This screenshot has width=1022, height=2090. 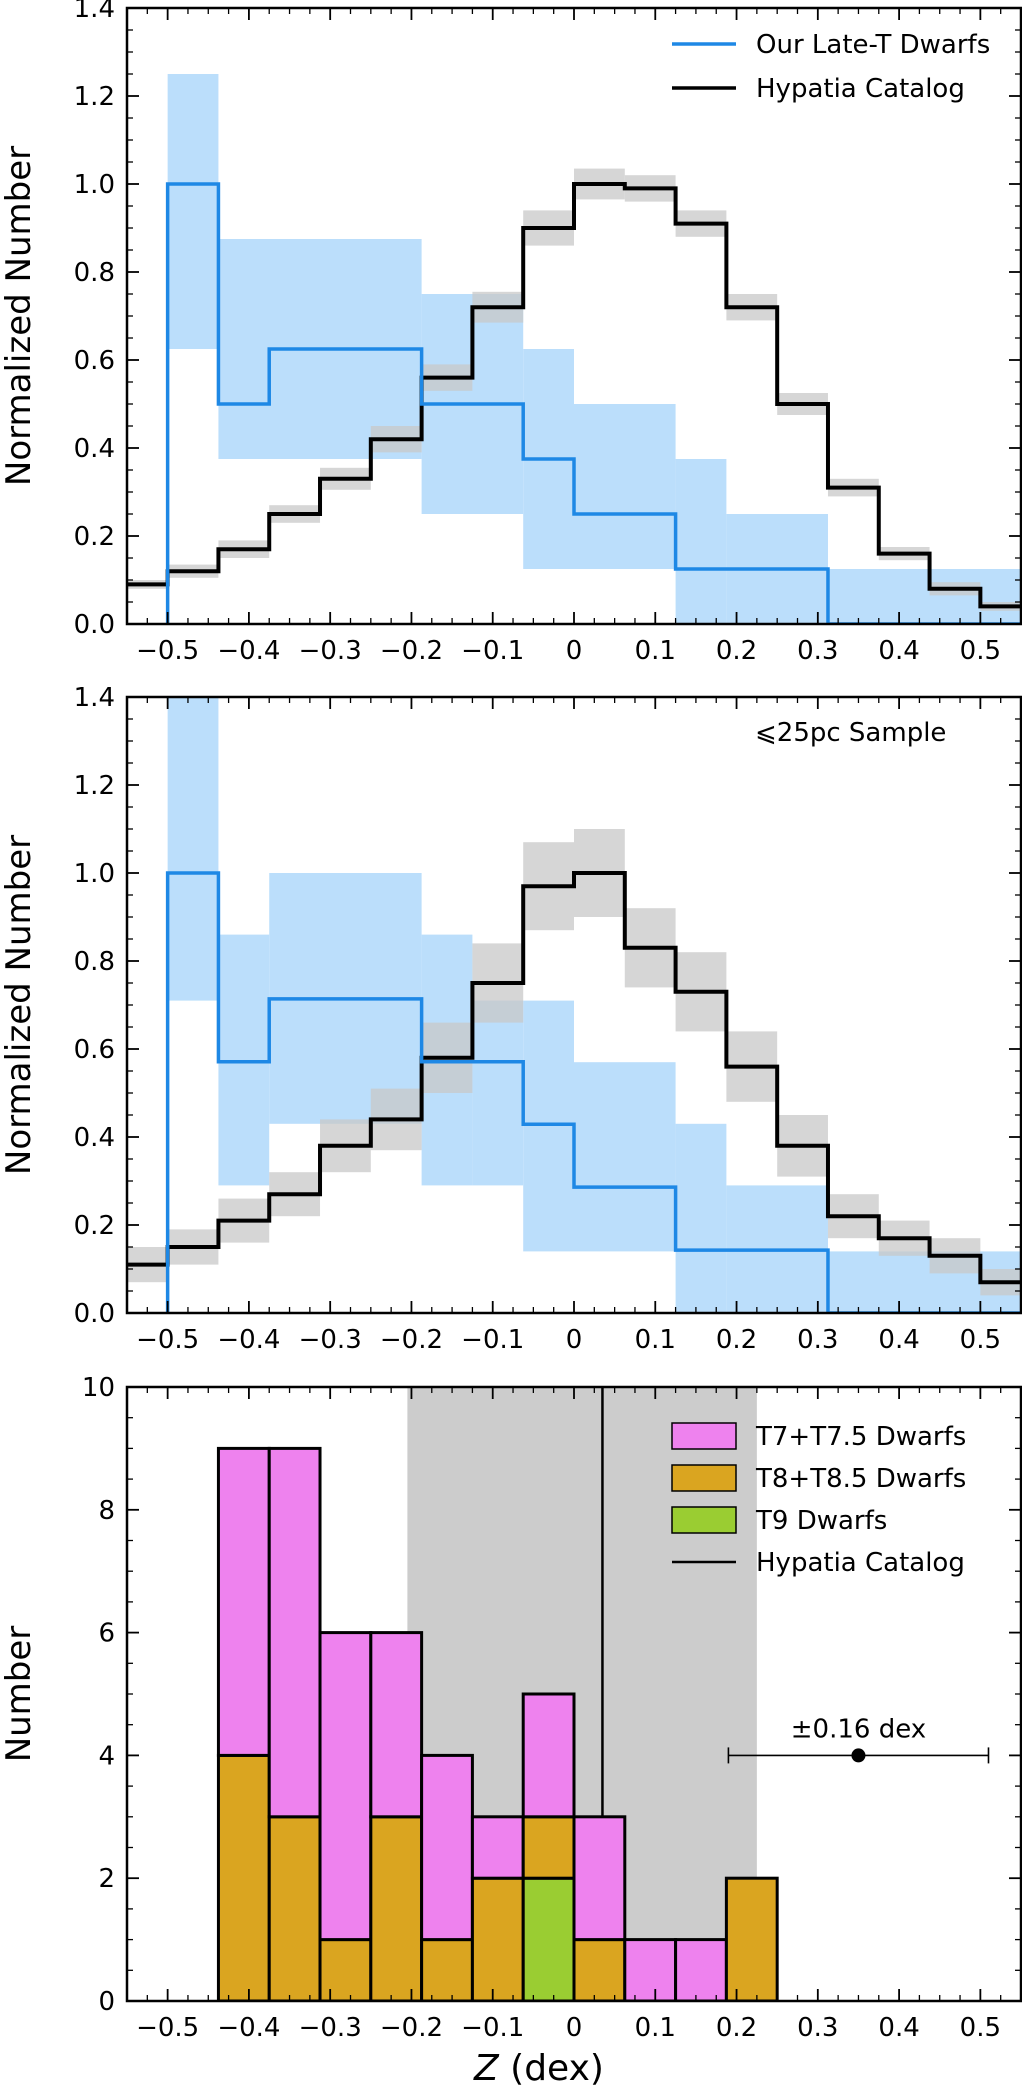 I want to click on legend-label: T7+T7.5 Dwarfs, so click(x=860, y=1437).